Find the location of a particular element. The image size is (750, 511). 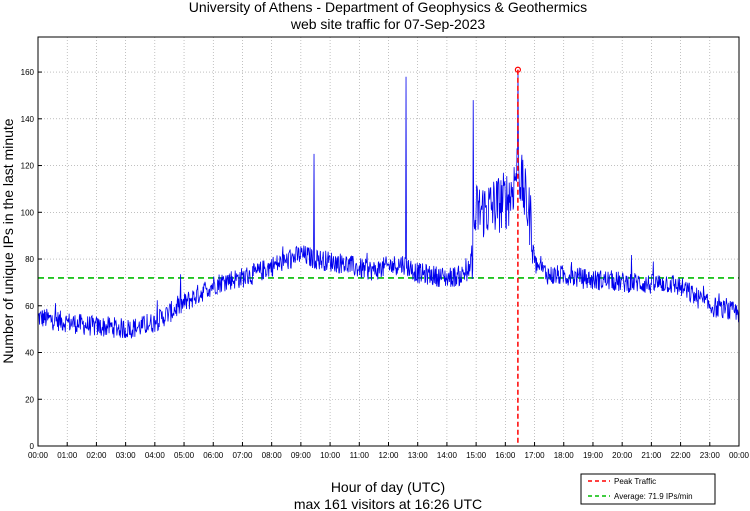

x-tick-label: 20:00 is located at coordinates (622, 455).